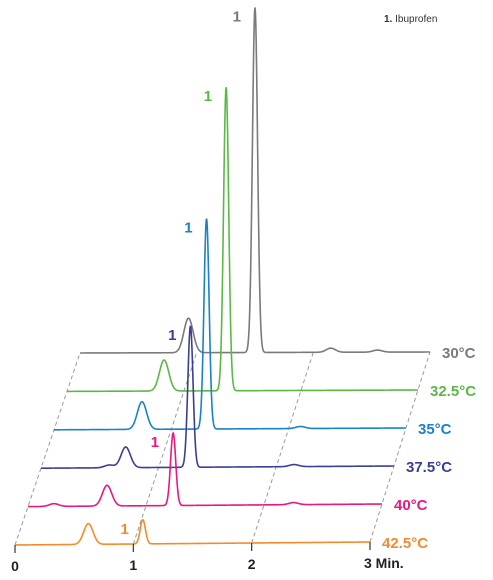 The width and height of the screenshot is (493, 580). What do you see at coordinates (435, 429) in the screenshot?
I see `temperature-label: 35°C` at bounding box center [435, 429].